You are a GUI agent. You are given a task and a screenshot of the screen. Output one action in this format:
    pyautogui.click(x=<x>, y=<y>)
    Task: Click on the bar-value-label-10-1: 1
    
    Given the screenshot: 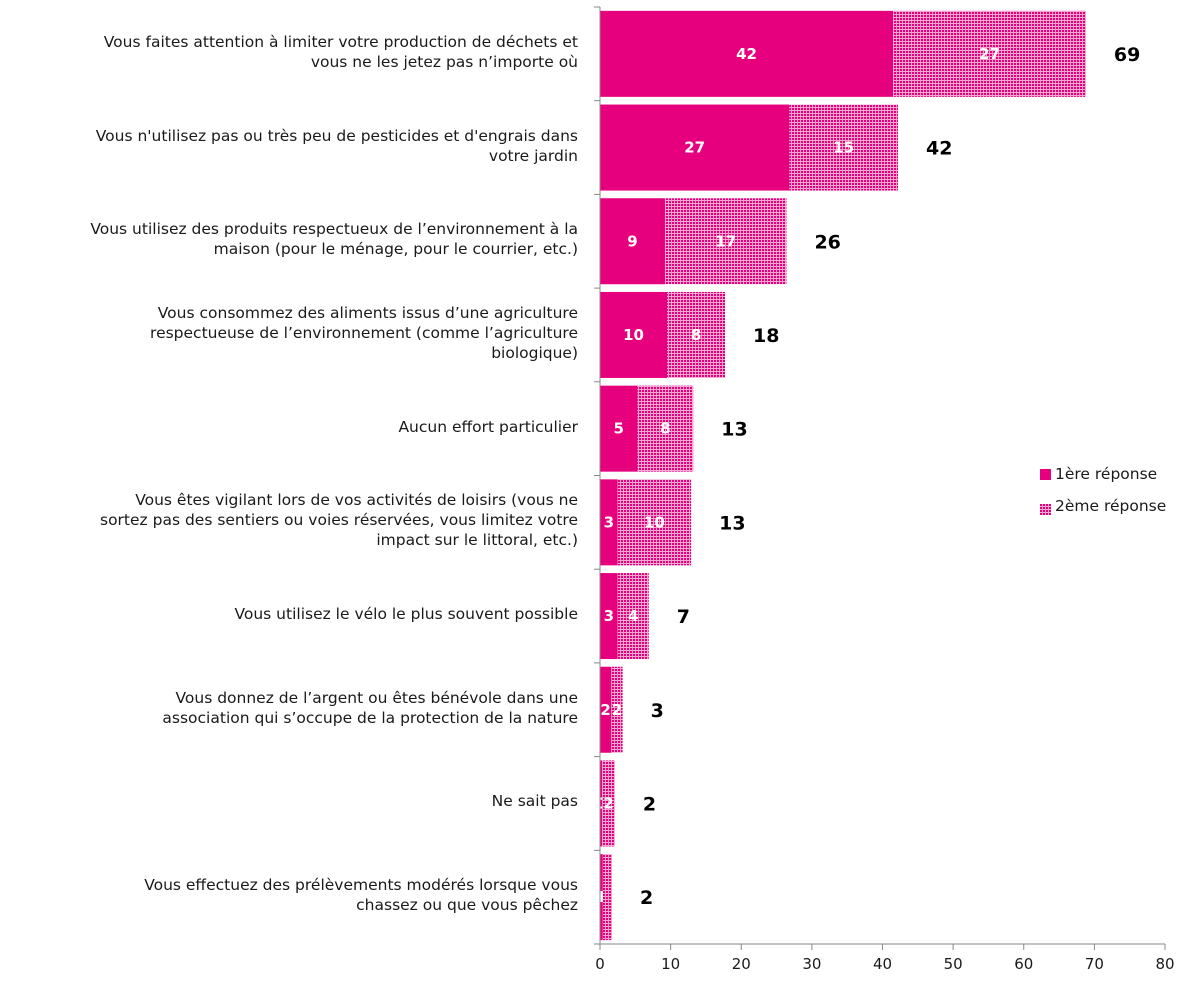 What is the action you would take?
    pyautogui.click(x=601, y=897)
    